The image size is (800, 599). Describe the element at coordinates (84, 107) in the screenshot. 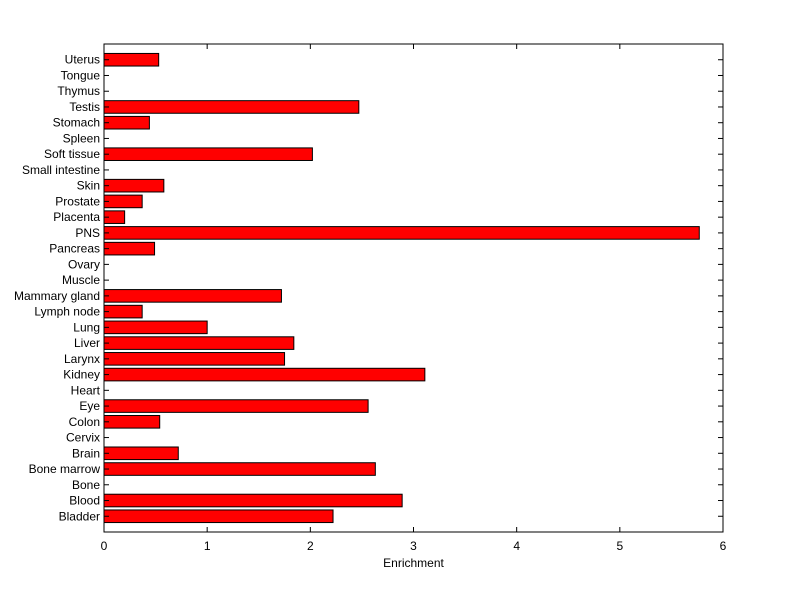

I see `category-label: Testis` at that location.